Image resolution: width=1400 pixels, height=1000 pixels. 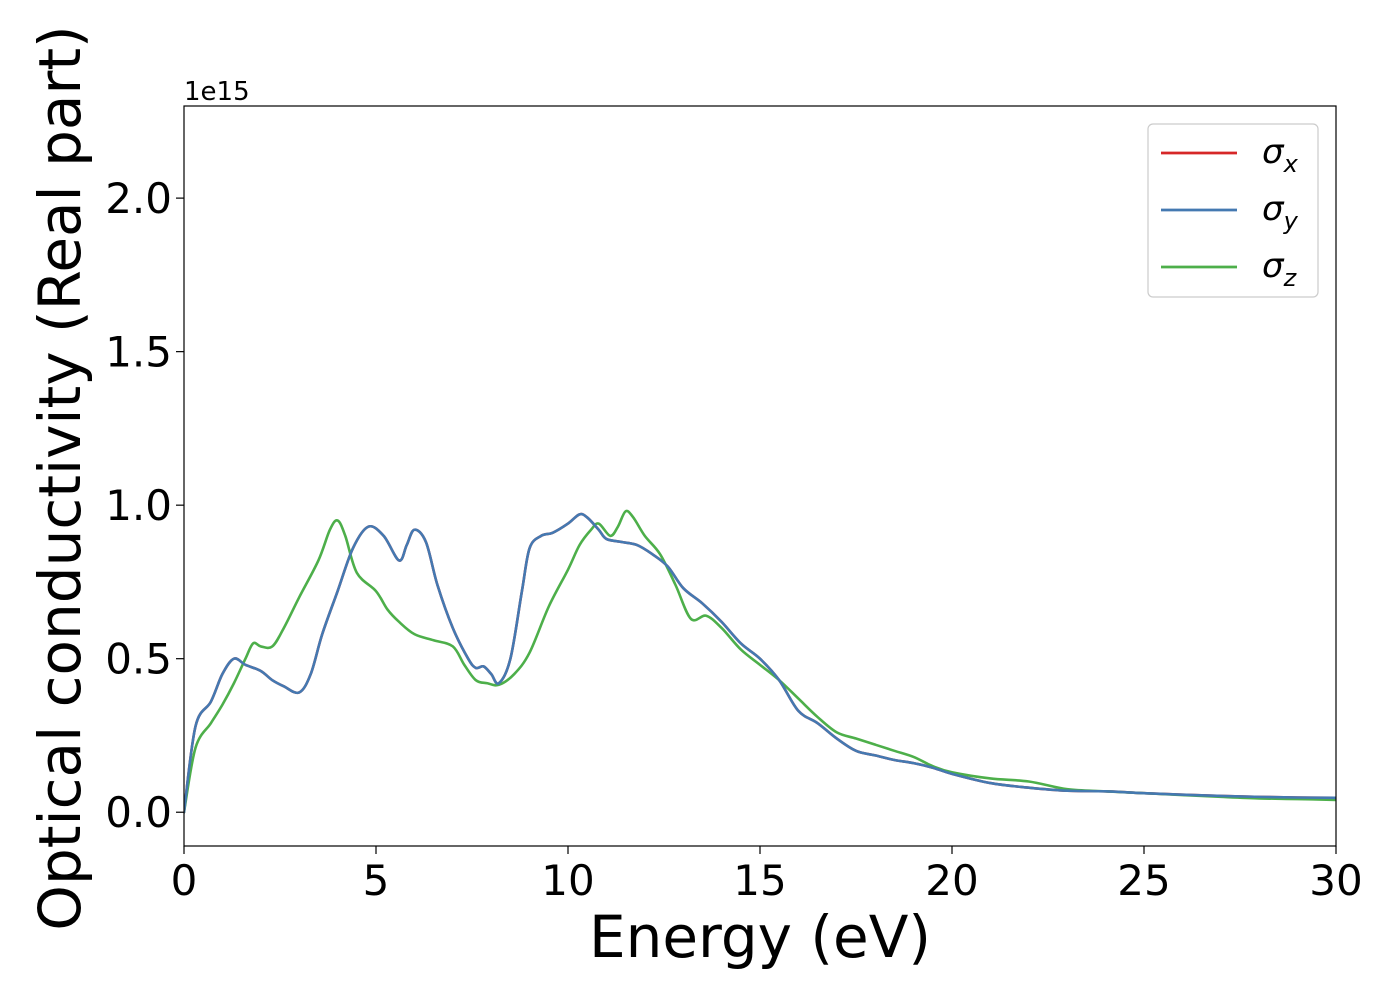 I want to click on y-tick-label: 0.0, so click(x=138, y=812).